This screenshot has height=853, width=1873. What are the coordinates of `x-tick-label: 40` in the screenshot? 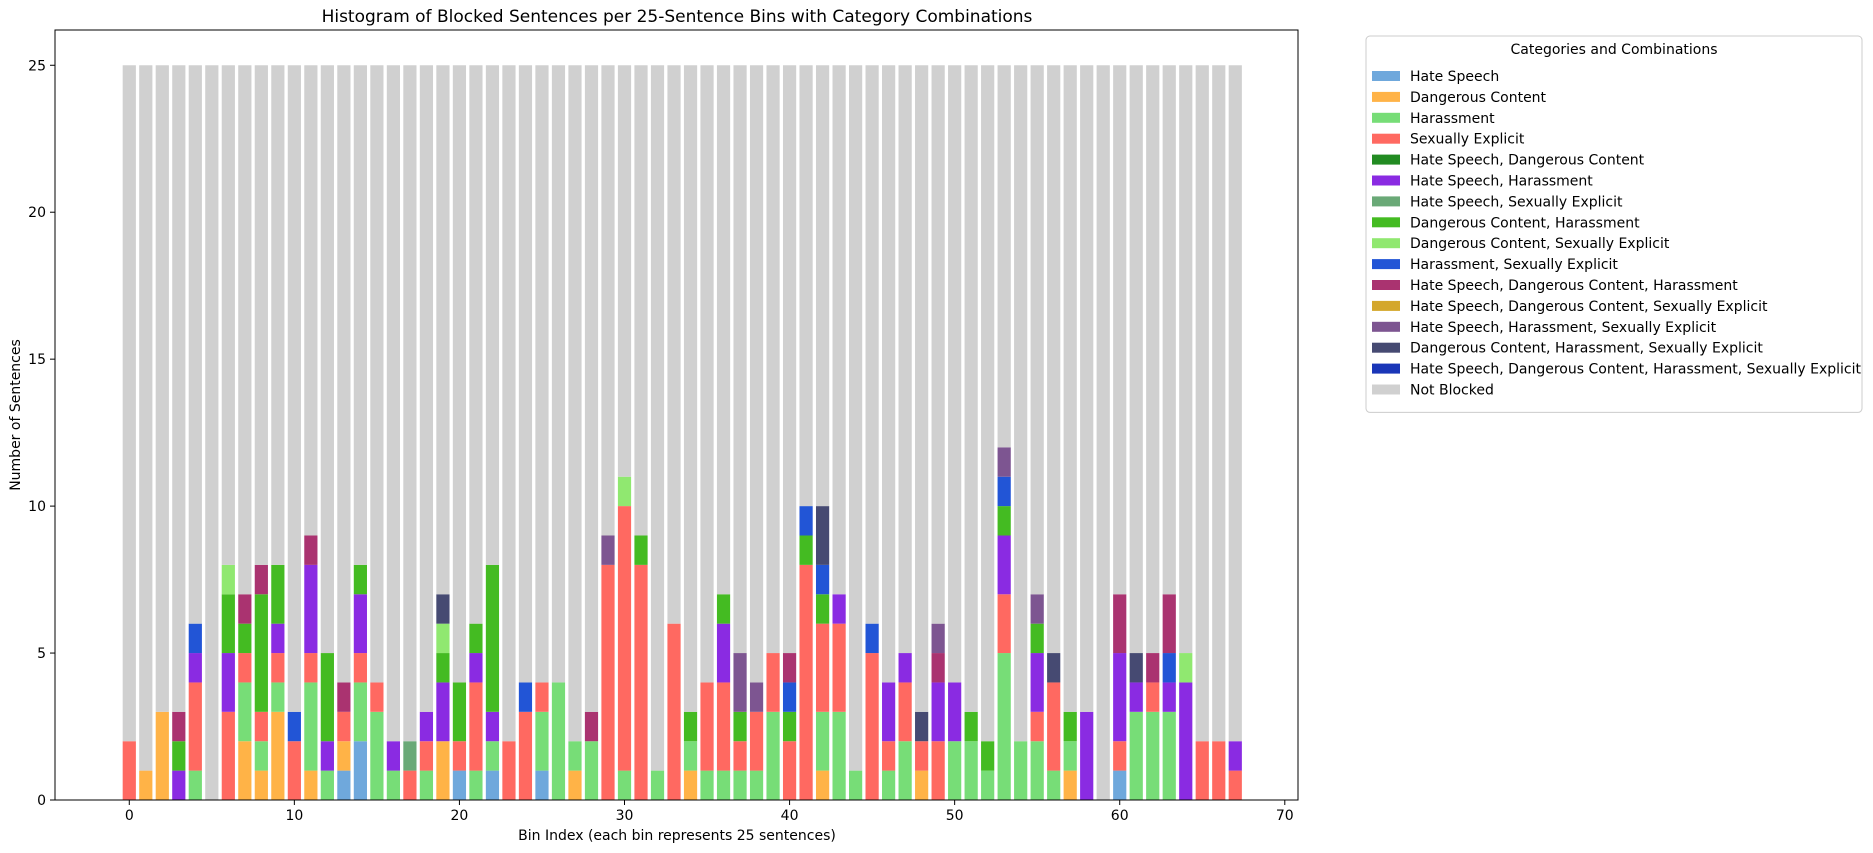 It's located at (790, 816).